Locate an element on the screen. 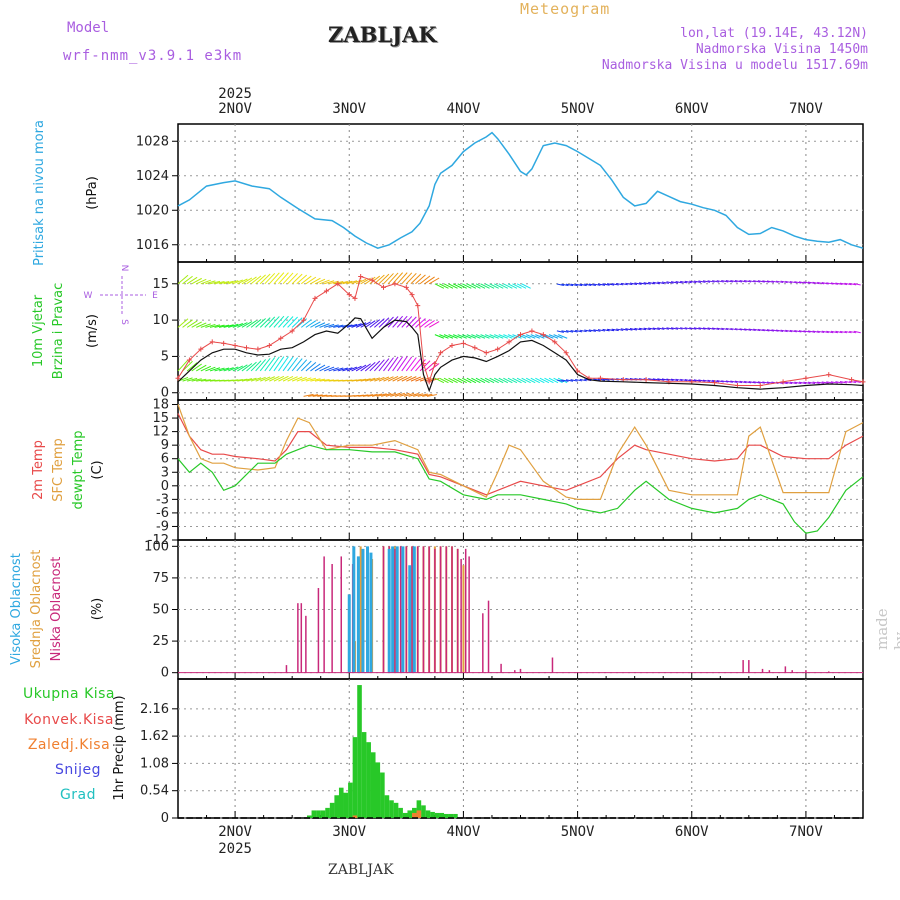 The width and height of the screenshot is (900, 900). temp-legend-2m: 2m Temp is located at coordinates (38, 470).